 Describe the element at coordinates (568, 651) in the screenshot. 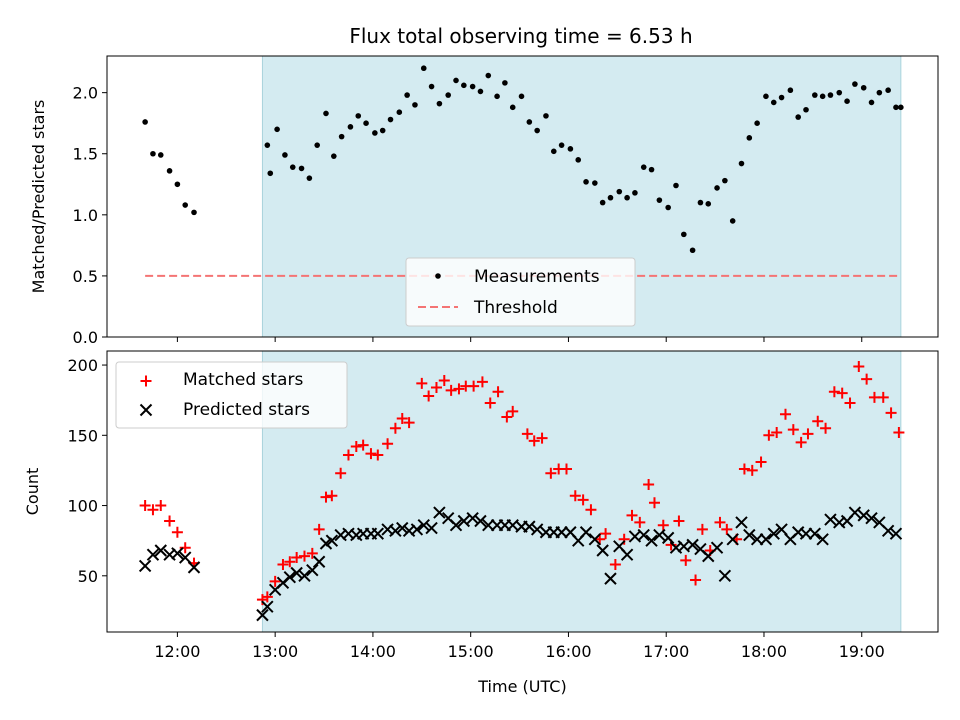

I see `x-tick-label: 16:00` at that location.